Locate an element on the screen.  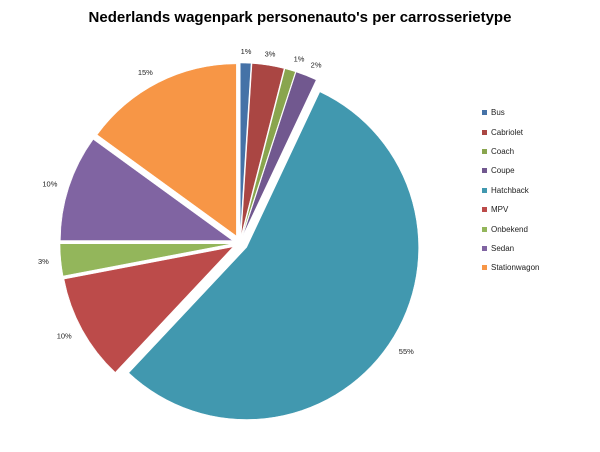
legend-label: MPV is located at coordinates (500, 210).